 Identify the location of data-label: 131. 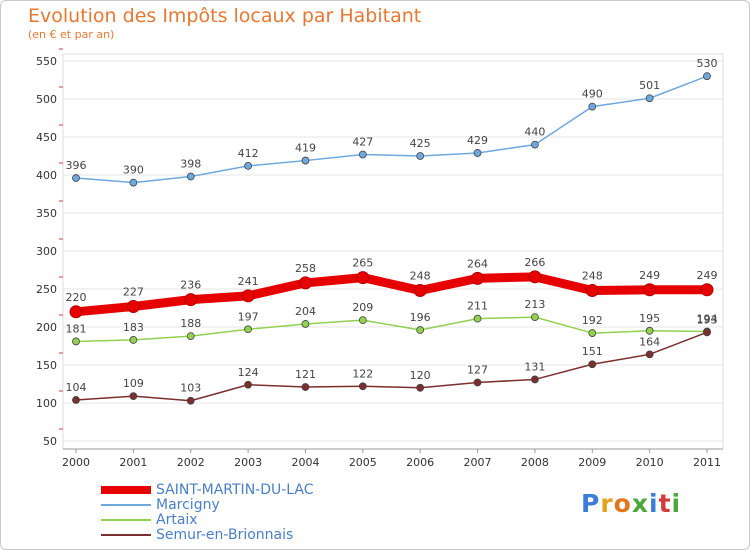
(534, 366).